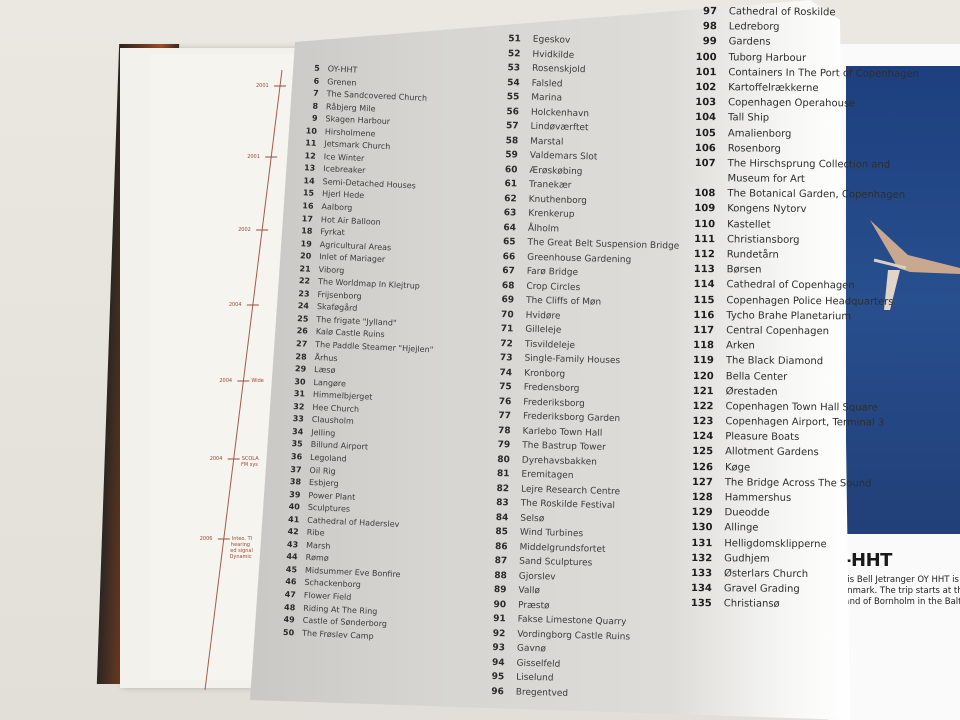 The width and height of the screenshot is (960, 720). What do you see at coordinates (702, 528) in the screenshot?
I see `page-number: 130` at bounding box center [702, 528].